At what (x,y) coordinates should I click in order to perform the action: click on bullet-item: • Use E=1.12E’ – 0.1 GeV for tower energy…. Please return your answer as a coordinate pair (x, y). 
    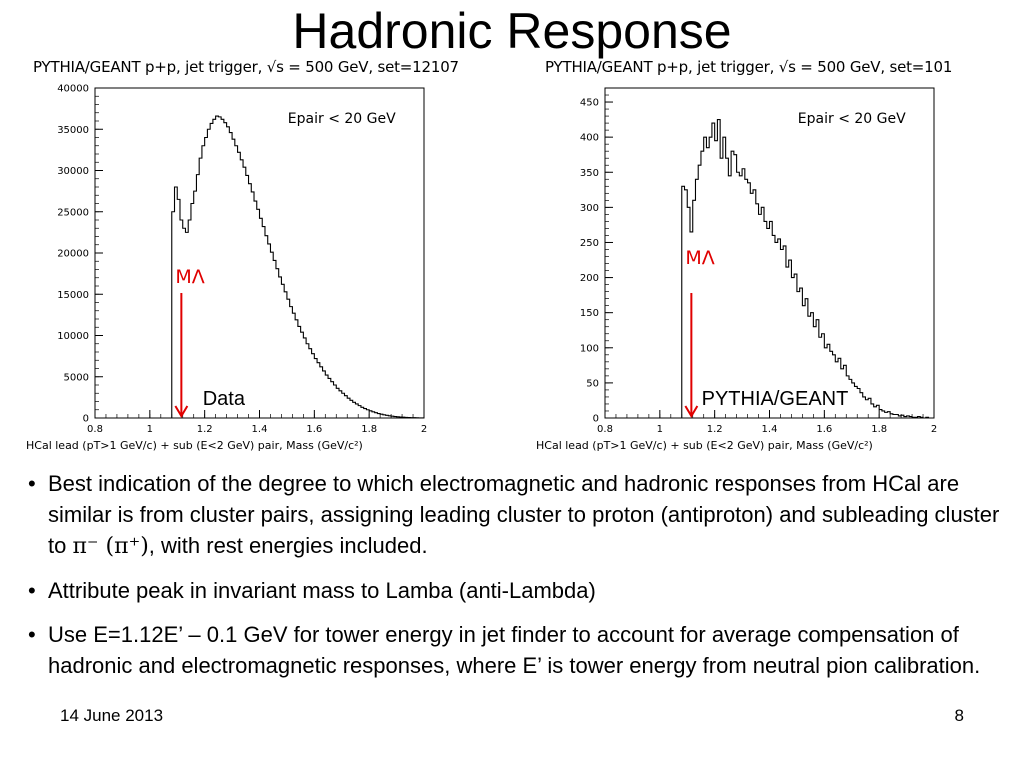
    Looking at the image, I should click on (518, 650).